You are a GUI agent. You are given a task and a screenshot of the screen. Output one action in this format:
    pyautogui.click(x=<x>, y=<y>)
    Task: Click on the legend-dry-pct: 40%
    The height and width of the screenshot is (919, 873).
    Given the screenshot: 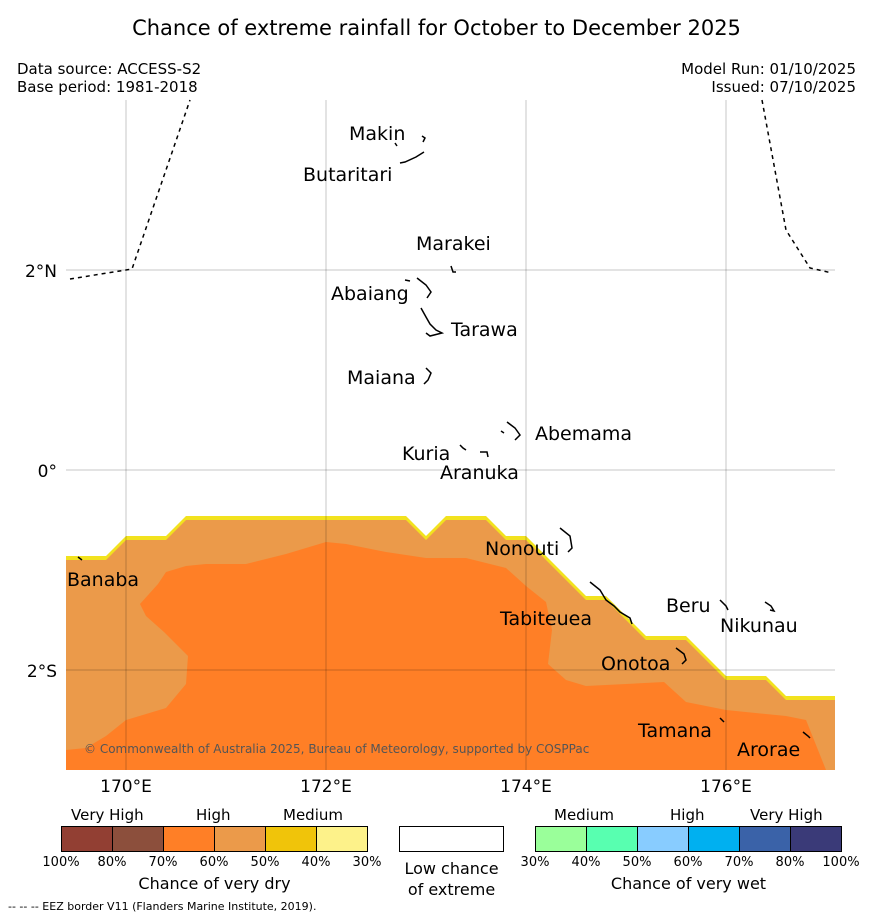 What is the action you would take?
    pyautogui.click(x=316, y=862)
    